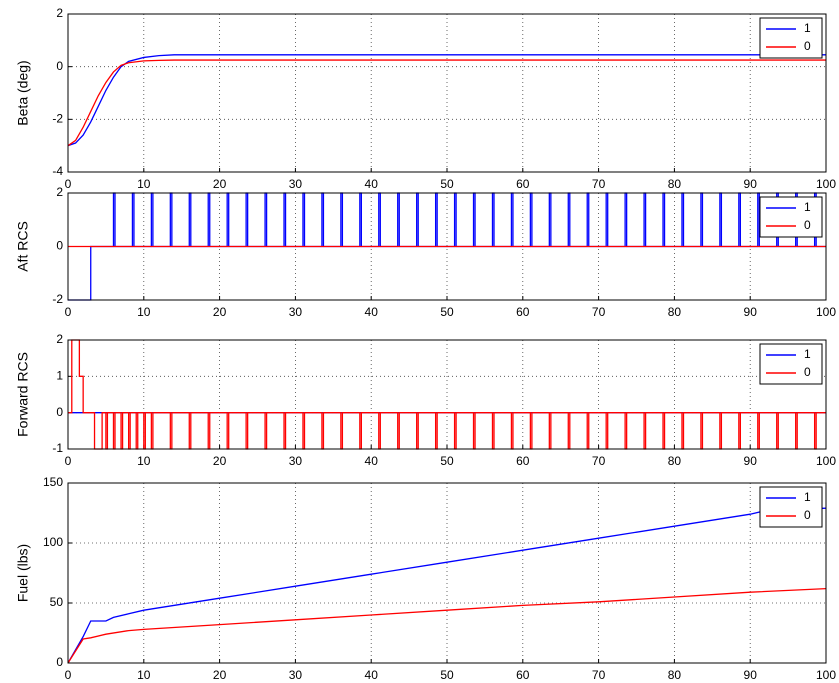 Image resolution: width=839 pixels, height=683 pixels. What do you see at coordinates (59, 376) in the screenshot?
I see `y-tick-label: 1` at bounding box center [59, 376].